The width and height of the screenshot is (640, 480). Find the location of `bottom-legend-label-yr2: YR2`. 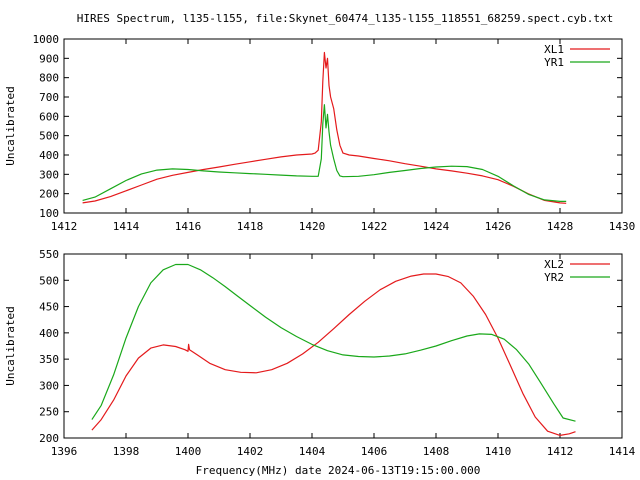

bottom-legend-label-yr2: YR2 is located at coordinates (554, 277).